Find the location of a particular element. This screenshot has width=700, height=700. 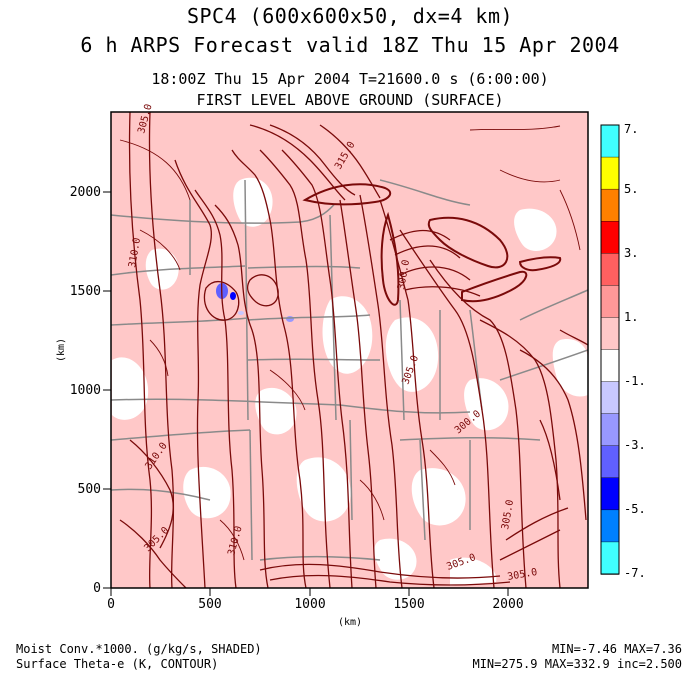

x-tick-label: 1000 is located at coordinates (309, 604).